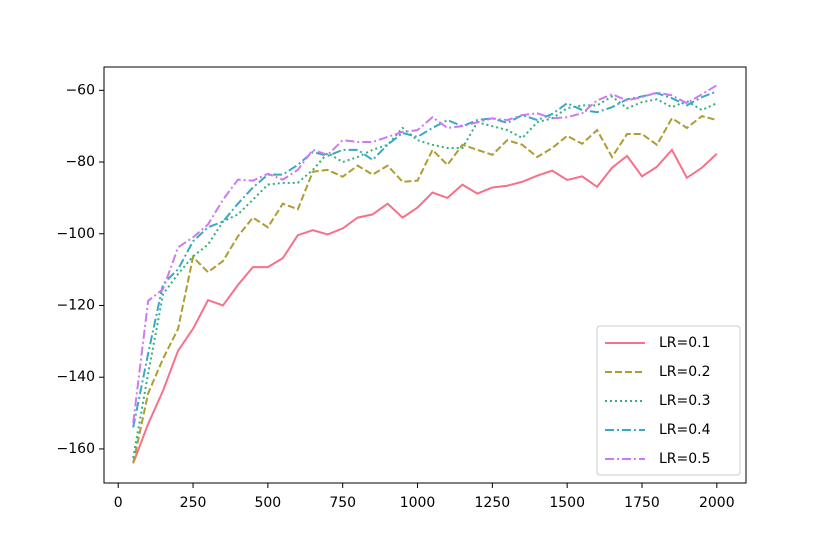 The width and height of the screenshot is (830, 558). What do you see at coordinates (685, 401) in the screenshot?
I see `legend-label: LR=0.3` at bounding box center [685, 401].